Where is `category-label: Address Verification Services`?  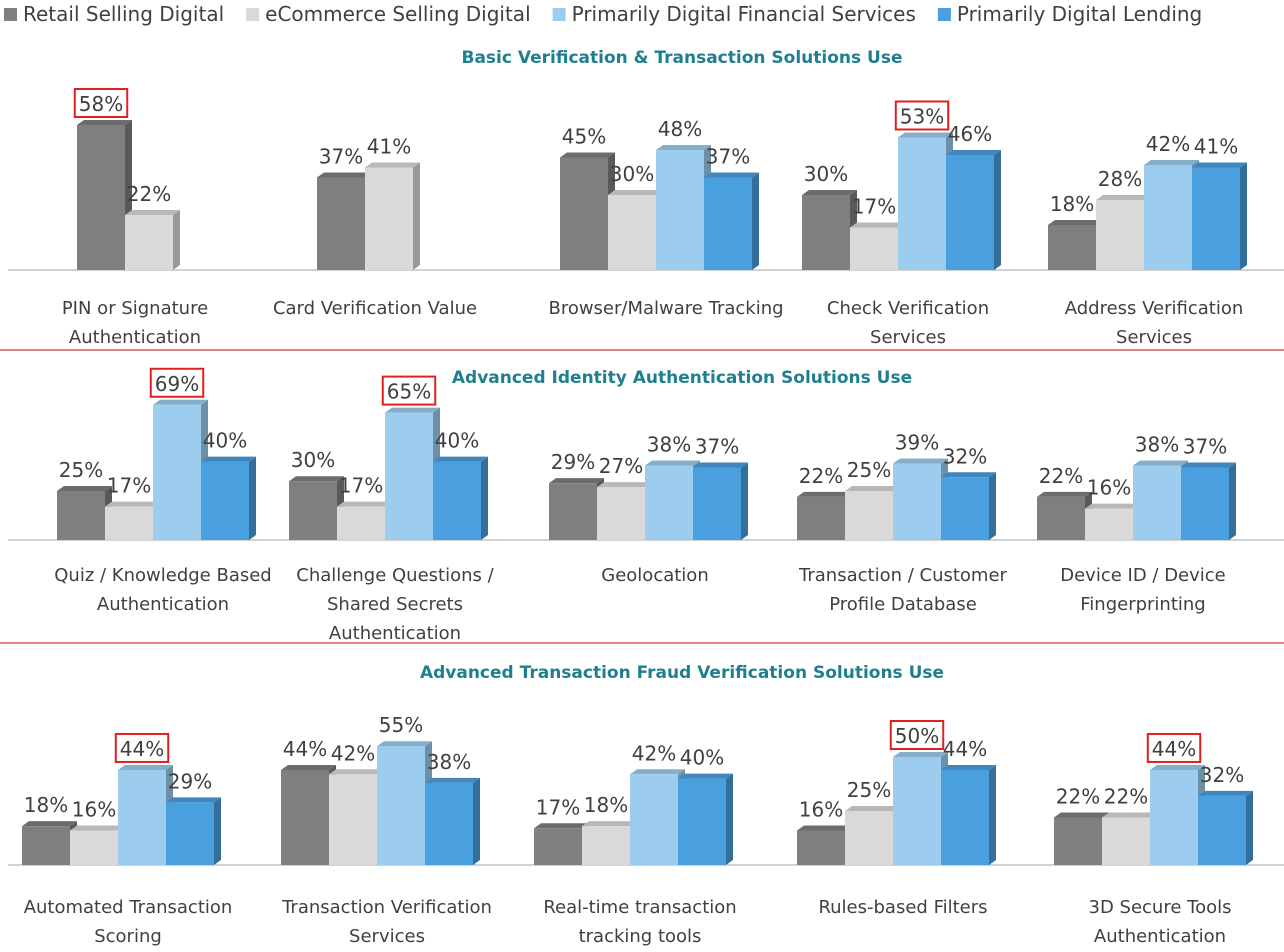
category-label: Address Verification Services is located at coordinates (1154, 323).